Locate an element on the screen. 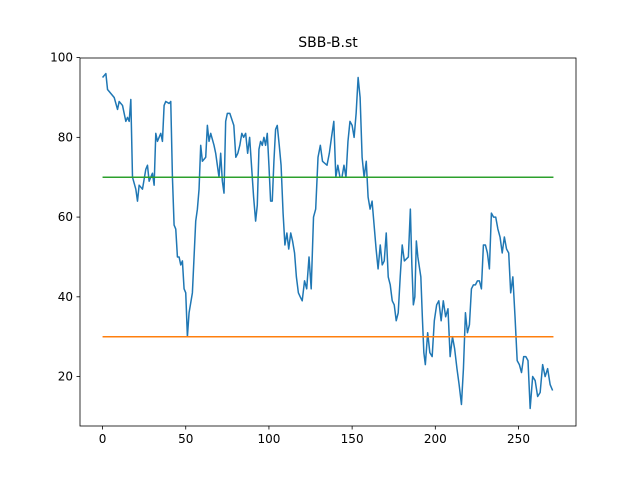  chart-title: SBB-B.st is located at coordinates (328, 43).